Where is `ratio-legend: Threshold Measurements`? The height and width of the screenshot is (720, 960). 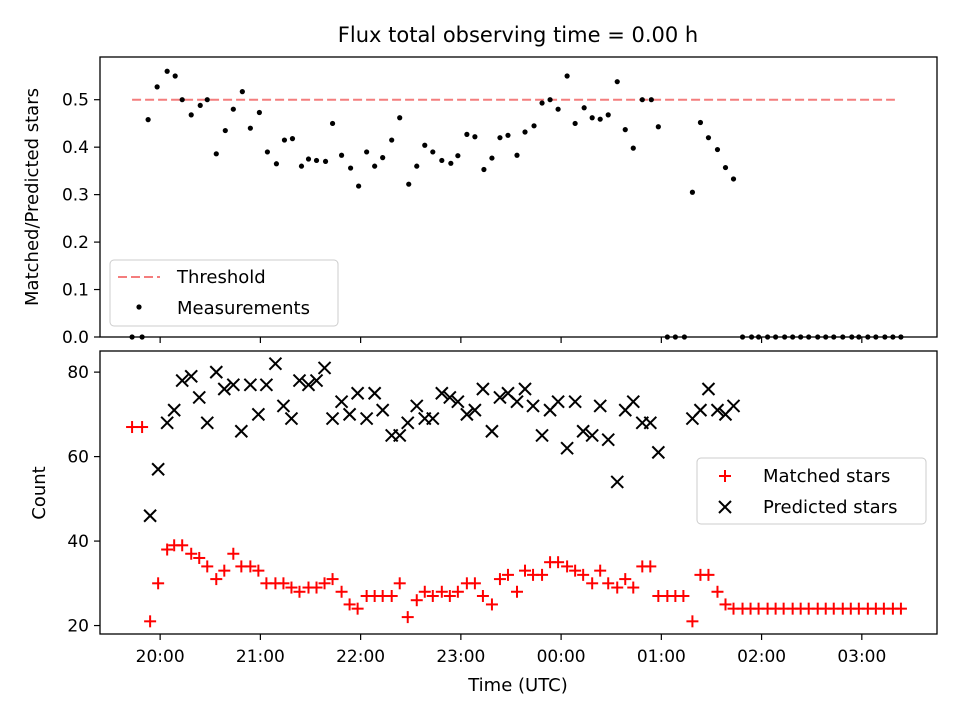 ratio-legend: Threshold Measurements is located at coordinates (224, 293).